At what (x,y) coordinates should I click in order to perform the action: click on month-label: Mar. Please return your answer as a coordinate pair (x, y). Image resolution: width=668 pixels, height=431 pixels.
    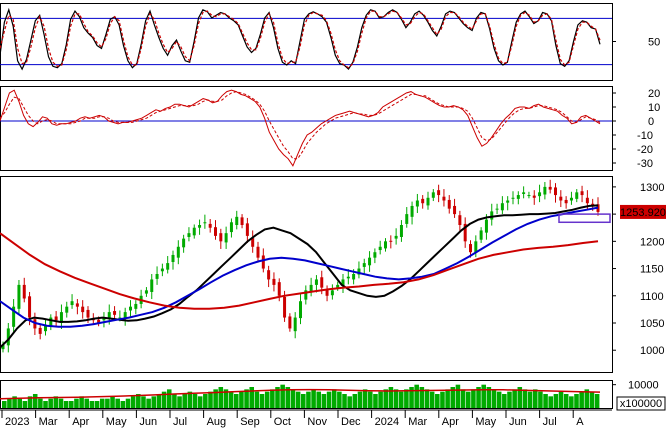
    Looking at the image, I should click on (48, 422).